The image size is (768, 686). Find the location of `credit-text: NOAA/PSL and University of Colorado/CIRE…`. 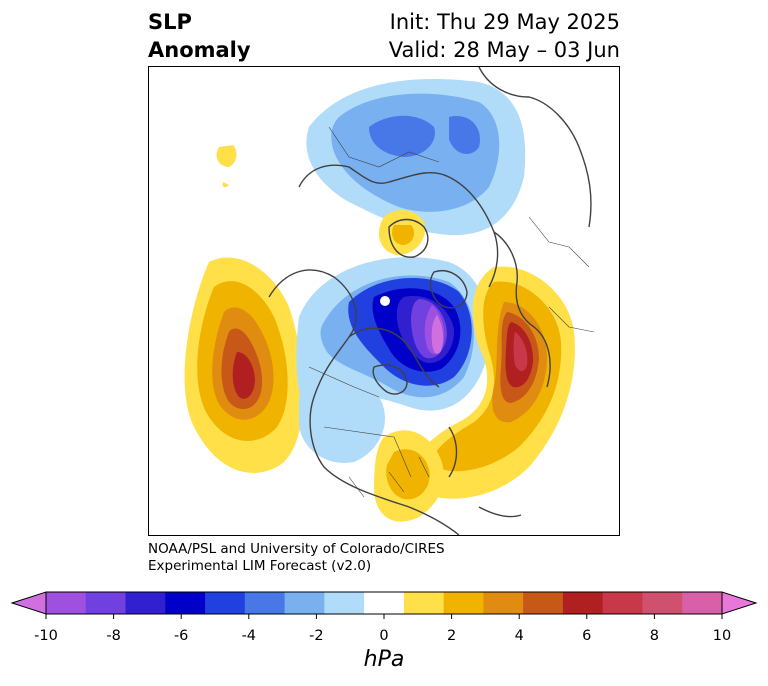

credit-text: NOAA/PSL and University of Colorado/CIRE… is located at coordinates (296, 558).